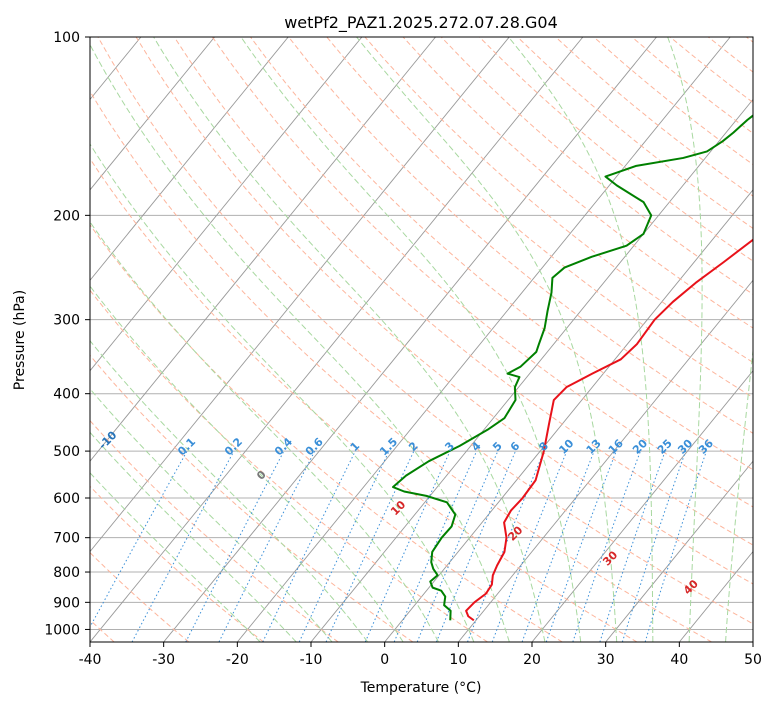 The width and height of the screenshot is (775, 708). Describe the element at coordinates (384, 660) in the screenshot. I see `x-tick-label: 0` at that location.